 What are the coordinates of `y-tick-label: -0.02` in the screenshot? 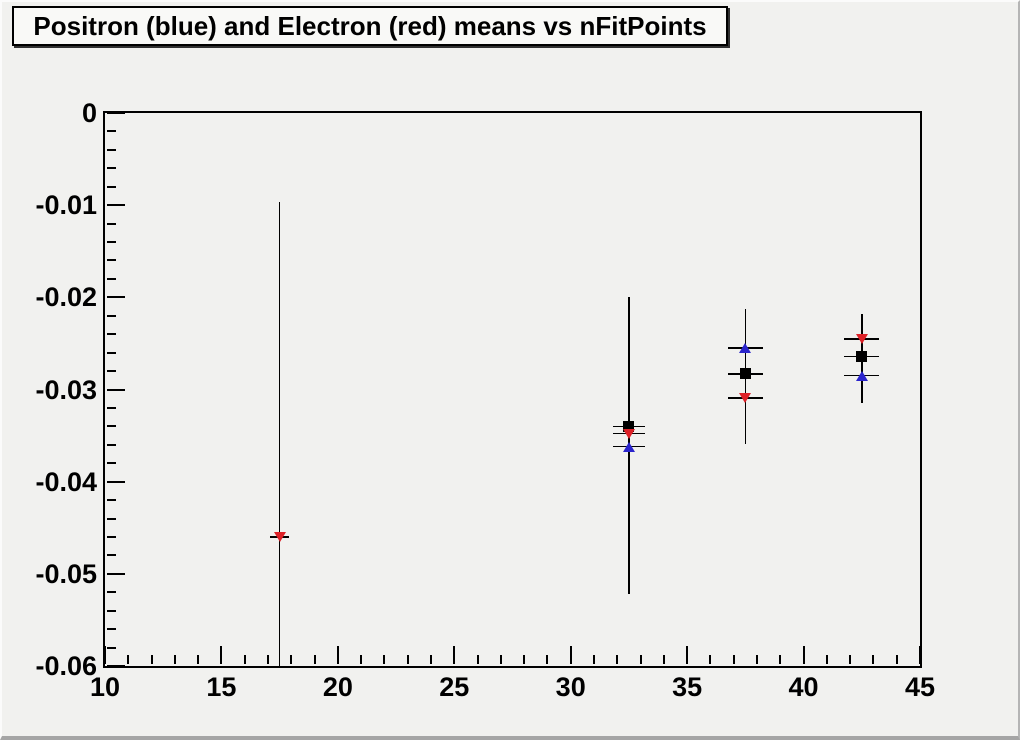 It's located at (66, 297).